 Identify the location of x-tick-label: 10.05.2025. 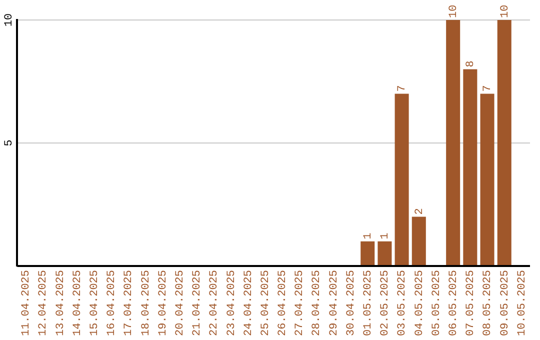
(522, 303).